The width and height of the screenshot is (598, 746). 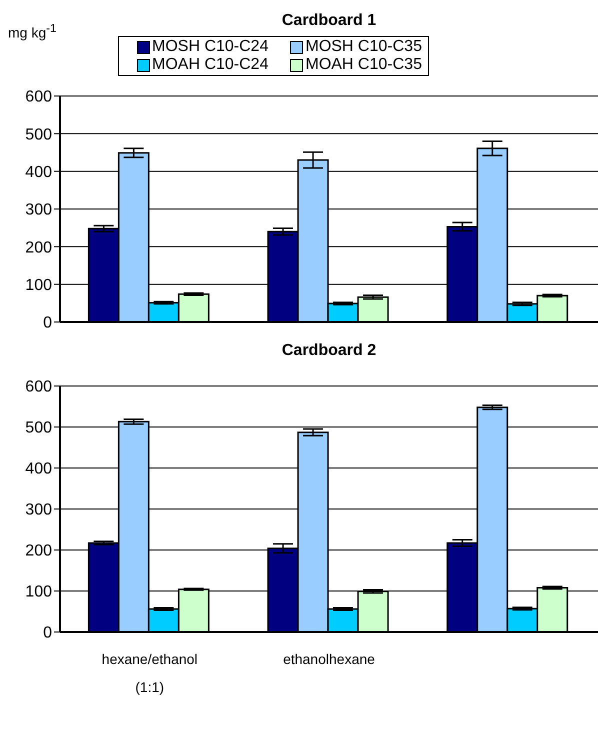 I want to click on x-tick-label: hexane/ethanol (1:1), so click(x=150, y=672).